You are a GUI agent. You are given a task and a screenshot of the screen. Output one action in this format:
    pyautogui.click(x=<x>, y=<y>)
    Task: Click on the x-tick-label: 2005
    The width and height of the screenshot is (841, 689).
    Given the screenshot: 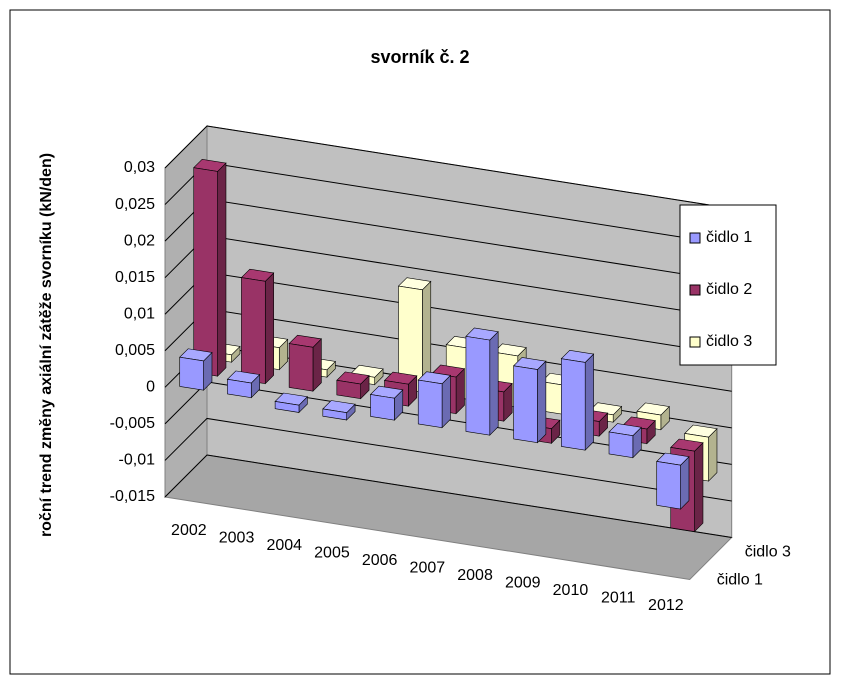 What is the action you would take?
    pyautogui.click(x=332, y=552)
    